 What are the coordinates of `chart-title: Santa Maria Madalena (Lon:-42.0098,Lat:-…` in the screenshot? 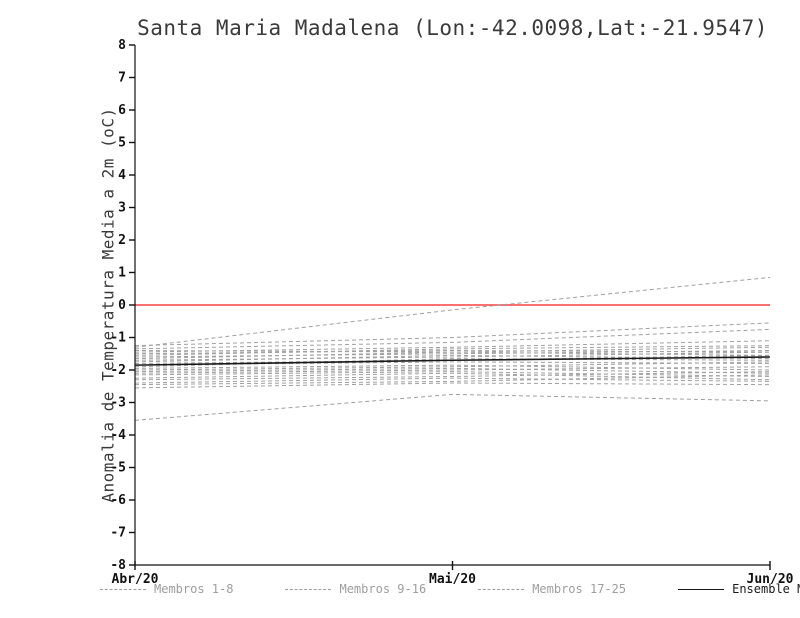 It's located at (452, 28).